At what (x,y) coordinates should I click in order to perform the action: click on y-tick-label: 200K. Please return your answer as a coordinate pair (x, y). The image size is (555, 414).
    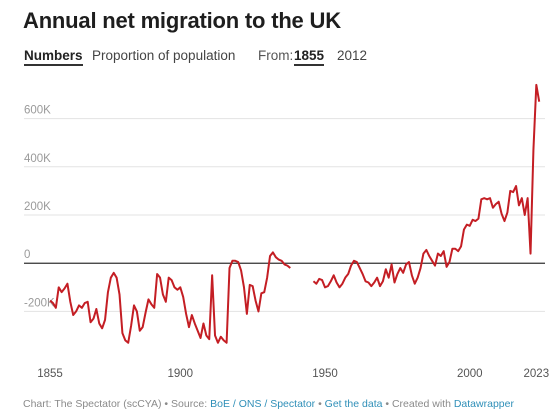
    Looking at the image, I should click on (37, 207).